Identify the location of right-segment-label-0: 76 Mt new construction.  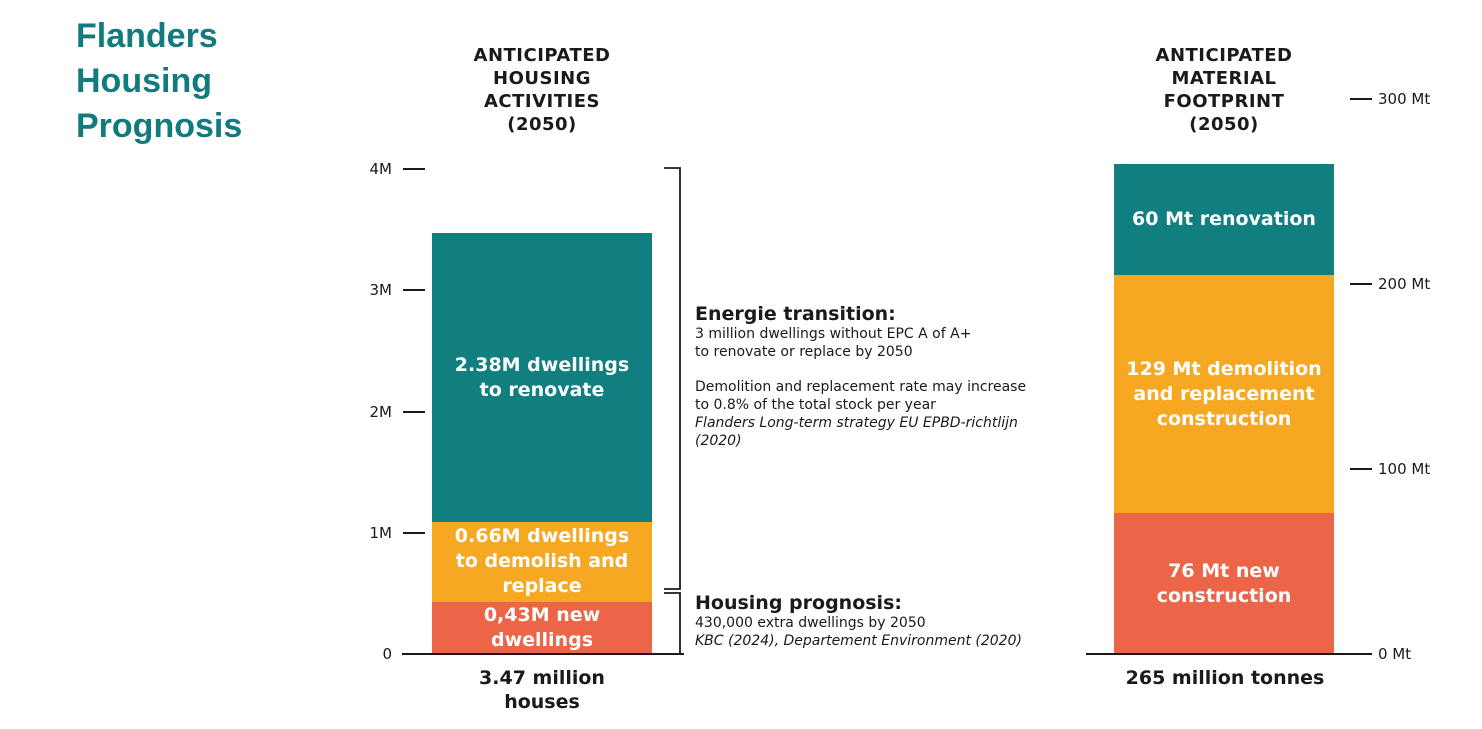
(1224, 584).